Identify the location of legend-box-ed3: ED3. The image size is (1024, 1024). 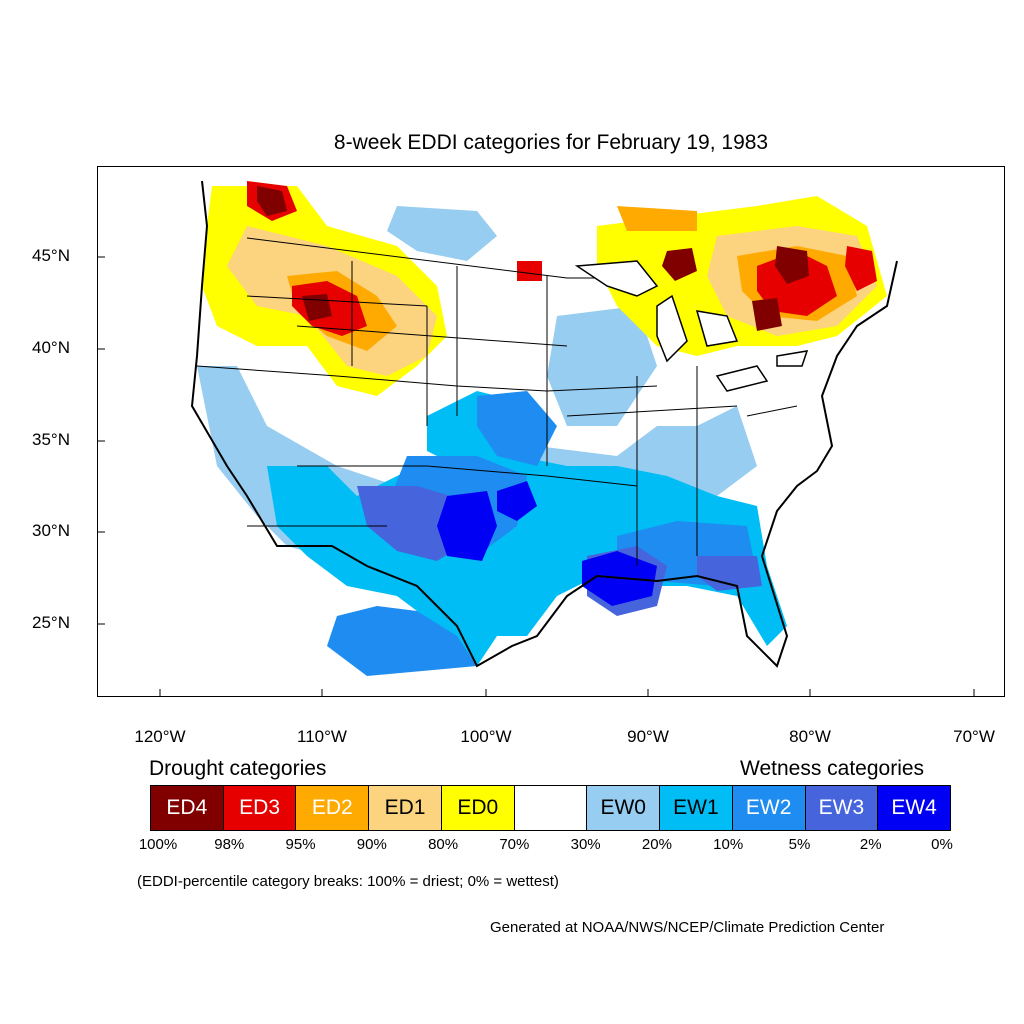
(259, 808).